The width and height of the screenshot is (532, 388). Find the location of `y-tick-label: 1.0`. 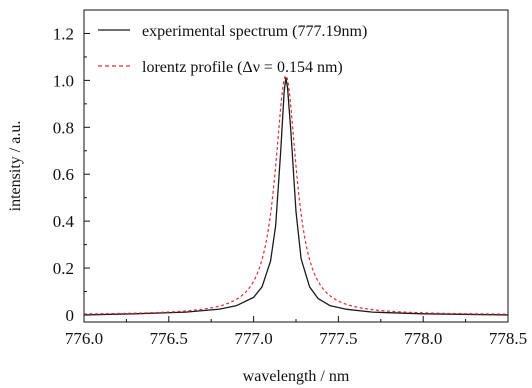

y-tick-label: 1.0 is located at coordinates (63, 80).